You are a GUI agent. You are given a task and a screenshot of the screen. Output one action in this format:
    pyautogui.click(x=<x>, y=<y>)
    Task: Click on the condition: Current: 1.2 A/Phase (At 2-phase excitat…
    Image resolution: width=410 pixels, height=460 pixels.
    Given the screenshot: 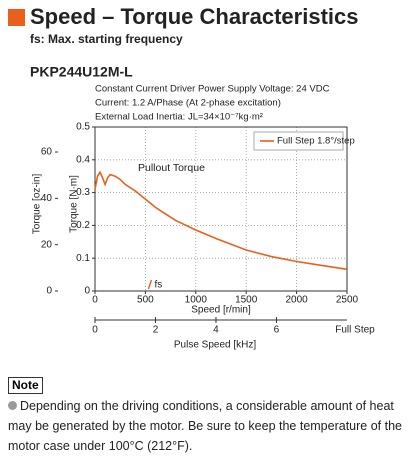 What is the action you would take?
    pyautogui.click(x=188, y=103)
    